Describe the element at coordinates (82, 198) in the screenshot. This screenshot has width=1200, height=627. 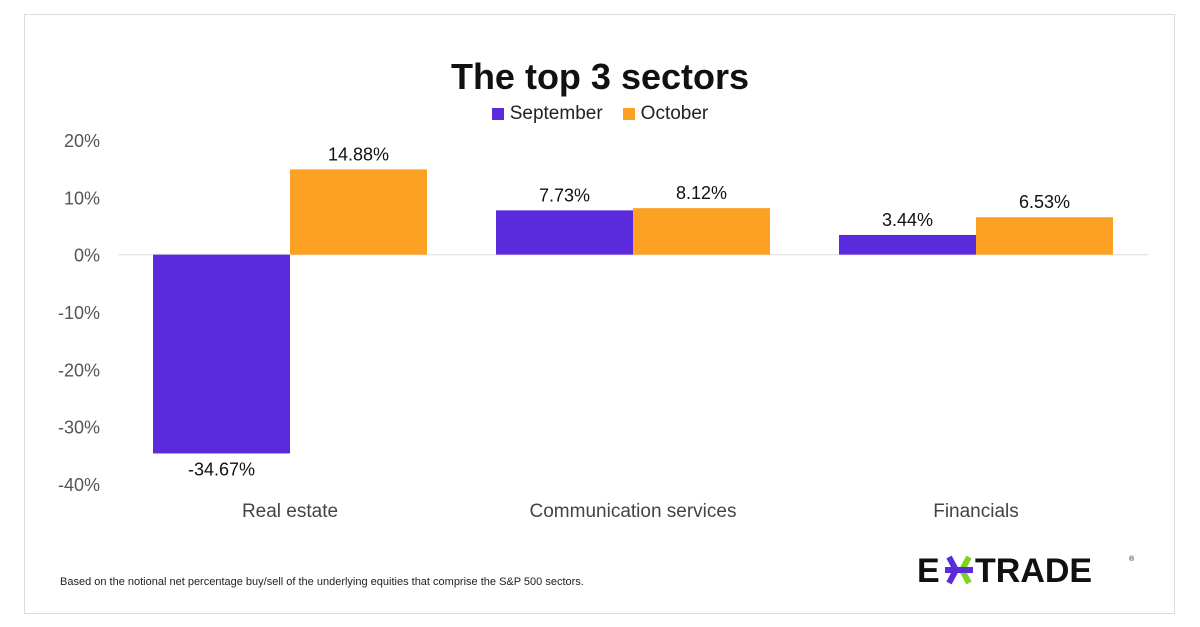
I see `y-tick-label: 10%` at that location.